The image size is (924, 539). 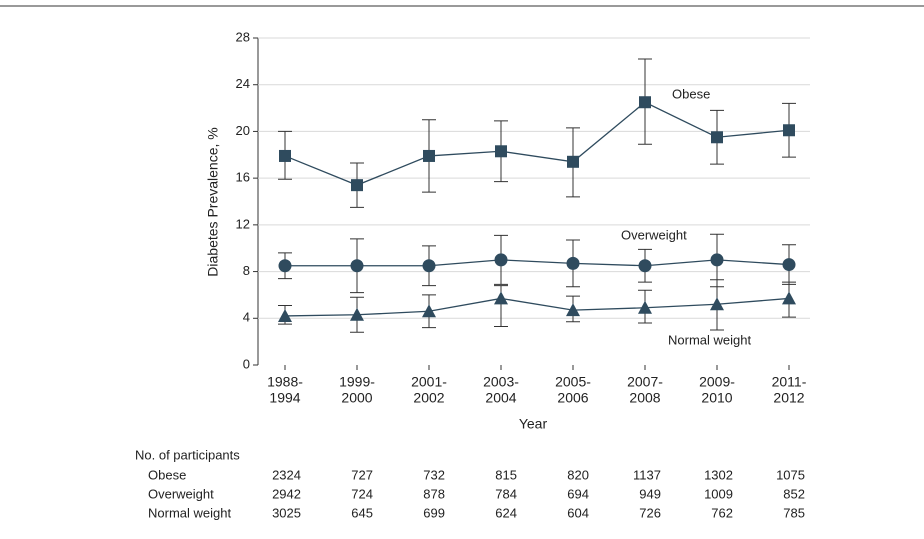 I want to click on x-tick-label: 2002, so click(x=428, y=398).